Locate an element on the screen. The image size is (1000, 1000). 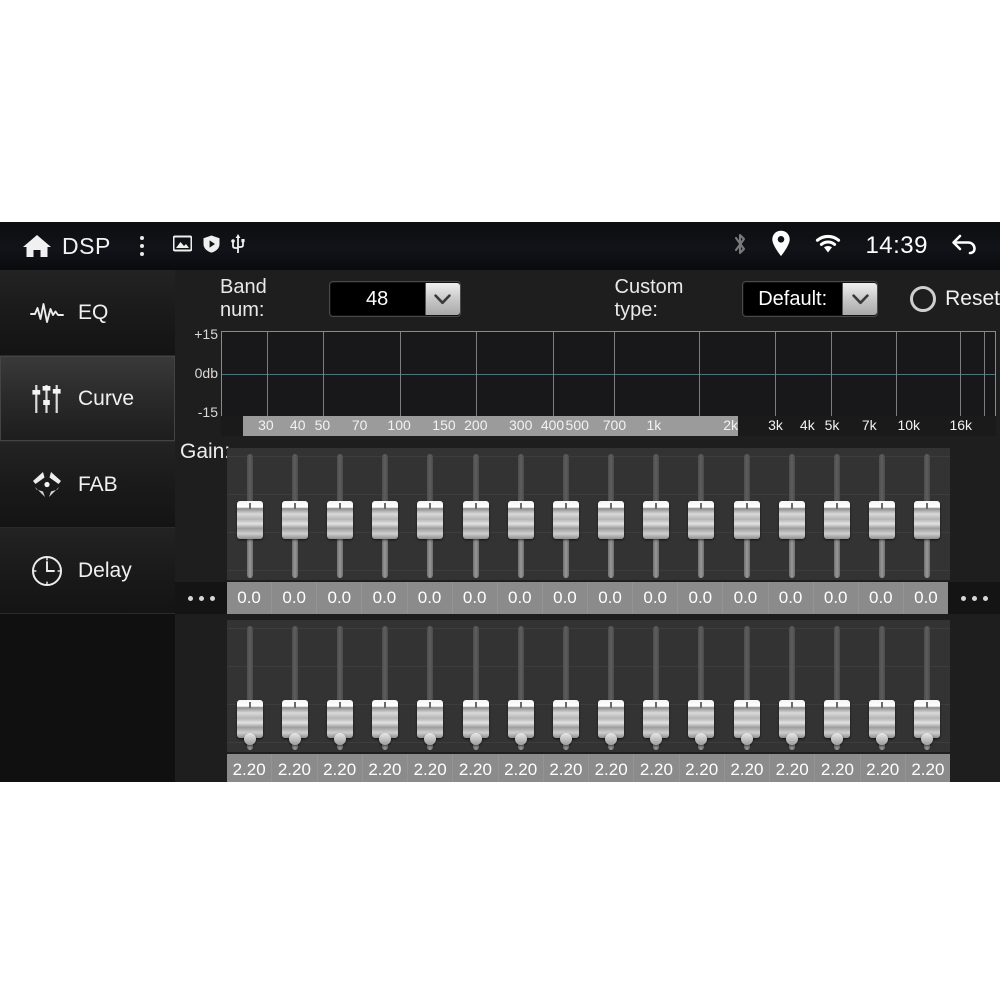
wifi-icon is located at coordinates (828, 246).